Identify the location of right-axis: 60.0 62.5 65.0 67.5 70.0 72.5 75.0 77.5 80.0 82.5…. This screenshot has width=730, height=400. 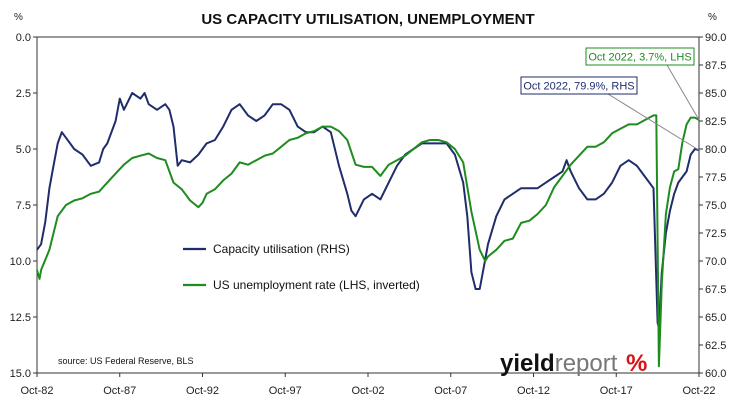
(712, 206).